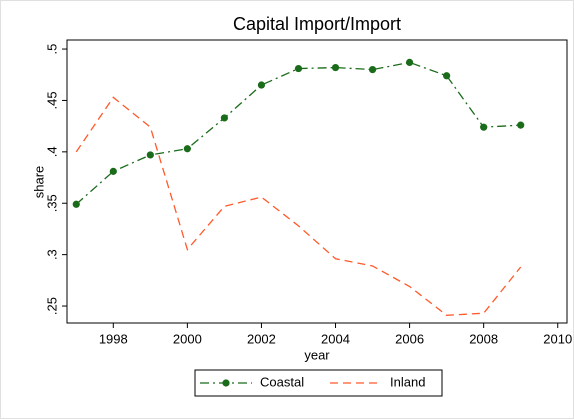  I want to click on x-tick-label: 2004, so click(335, 338).